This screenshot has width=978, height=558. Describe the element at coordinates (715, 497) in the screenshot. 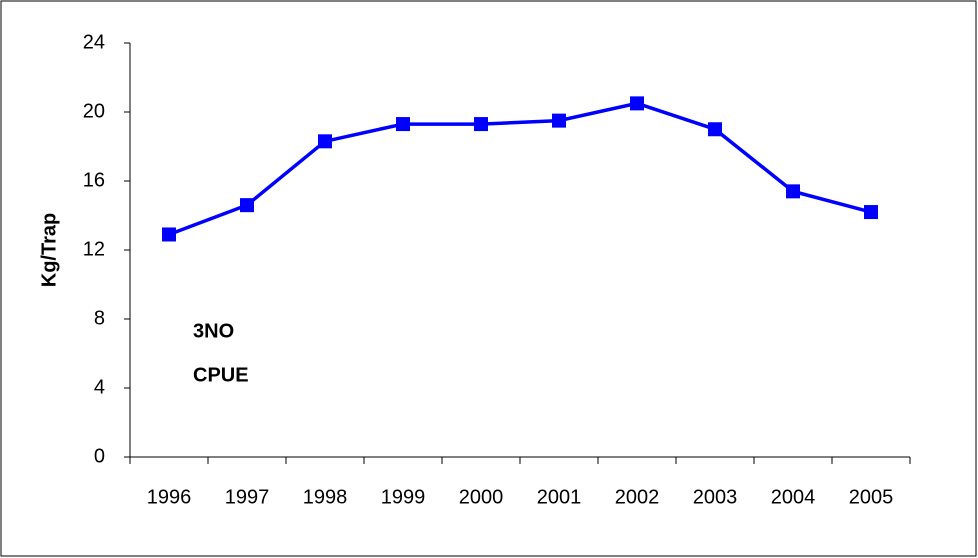

I see `x-tick-label: 2003` at that location.